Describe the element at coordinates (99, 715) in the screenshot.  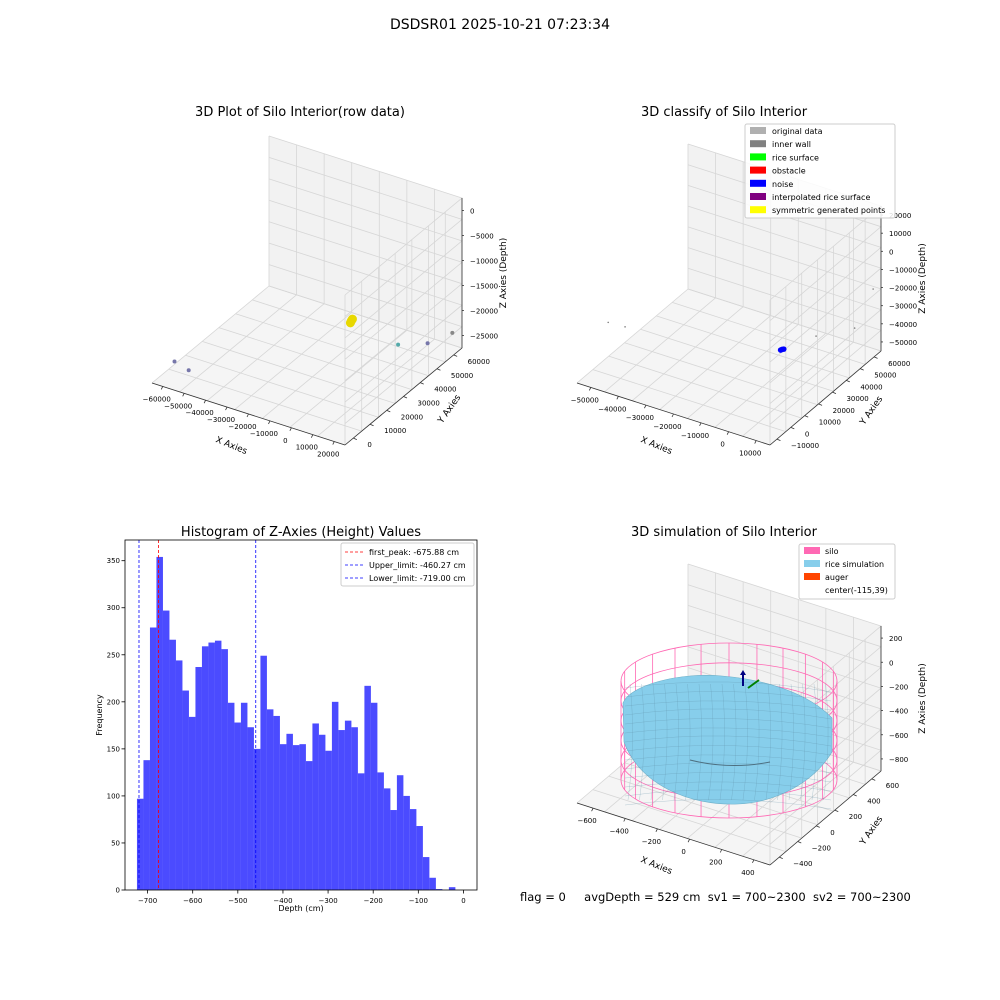
I see `y-axis-label: Frequency` at that location.